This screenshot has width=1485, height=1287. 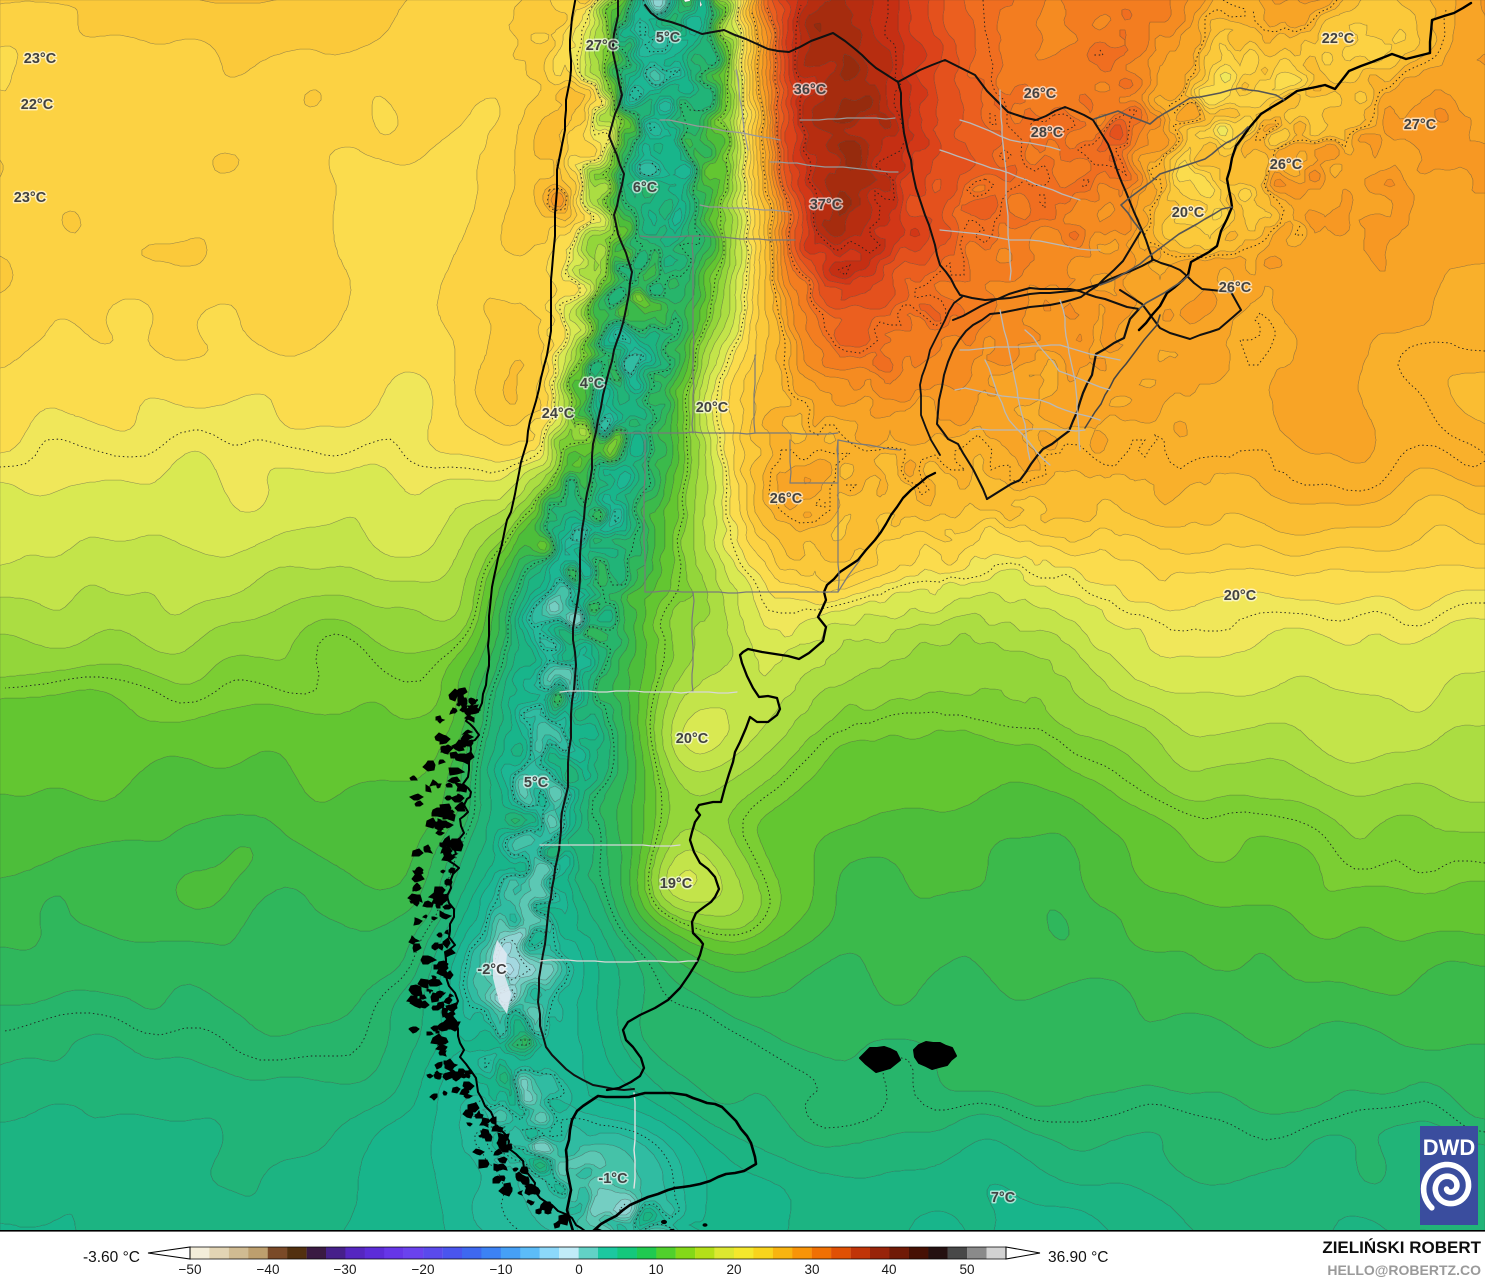 What do you see at coordinates (1401, 1247) in the screenshot?
I see `svg-text: ZIELIŃSKI ROBERT` at bounding box center [1401, 1247].